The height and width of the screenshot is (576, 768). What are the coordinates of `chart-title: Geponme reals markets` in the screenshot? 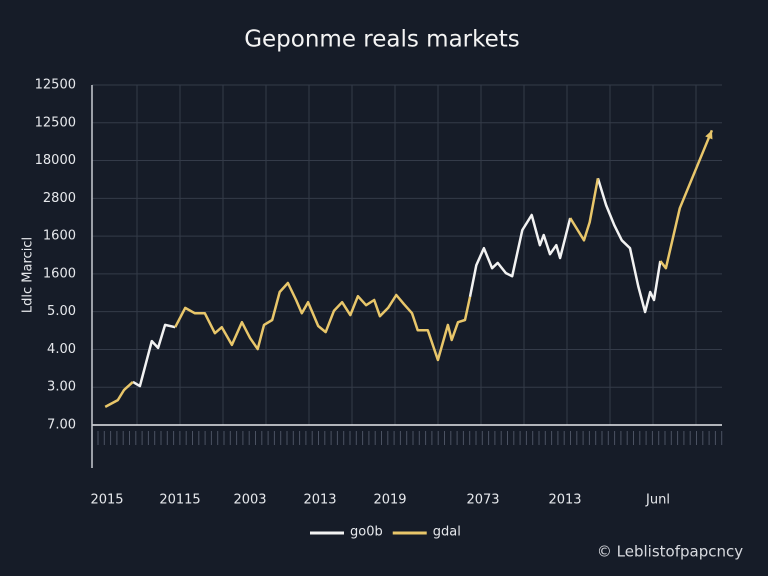 It's located at (382, 40).